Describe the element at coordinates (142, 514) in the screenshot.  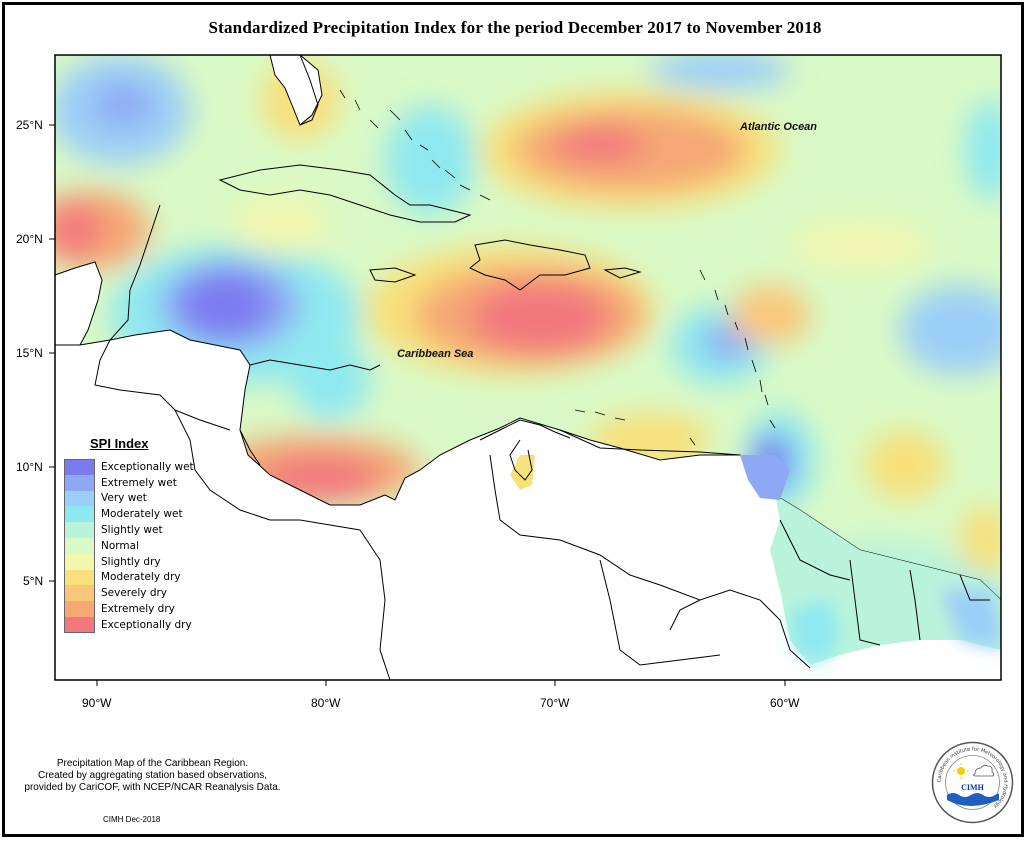
I see `legend-label: Moderately wet` at that location.